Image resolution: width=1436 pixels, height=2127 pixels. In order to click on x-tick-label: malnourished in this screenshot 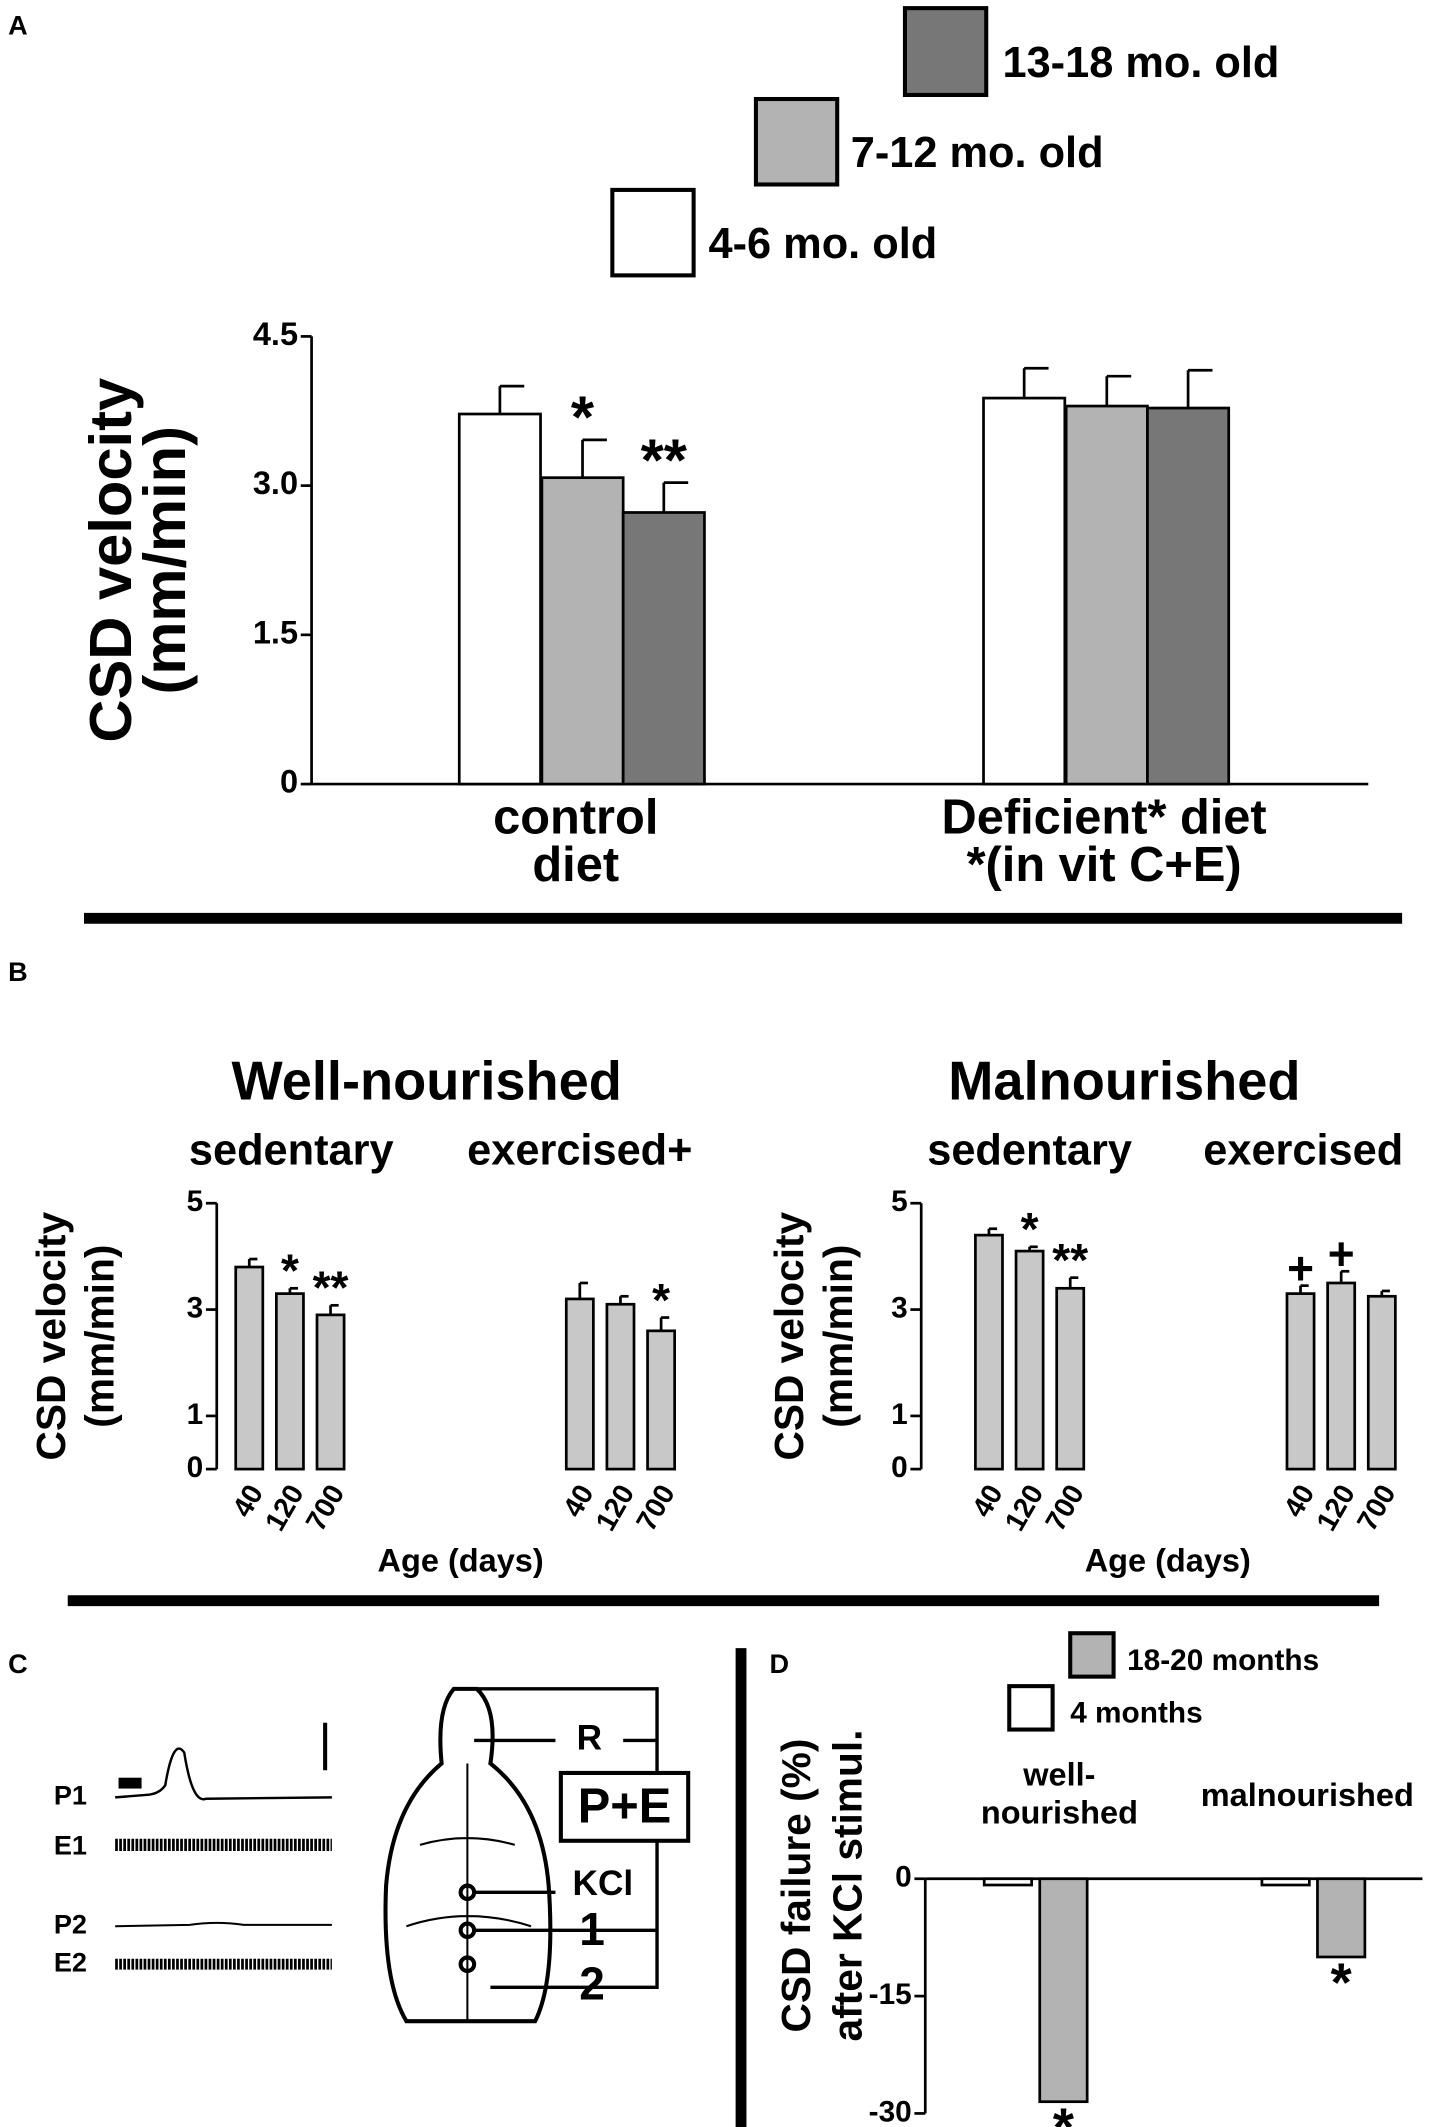, I will do `click(1307, 1795)`.